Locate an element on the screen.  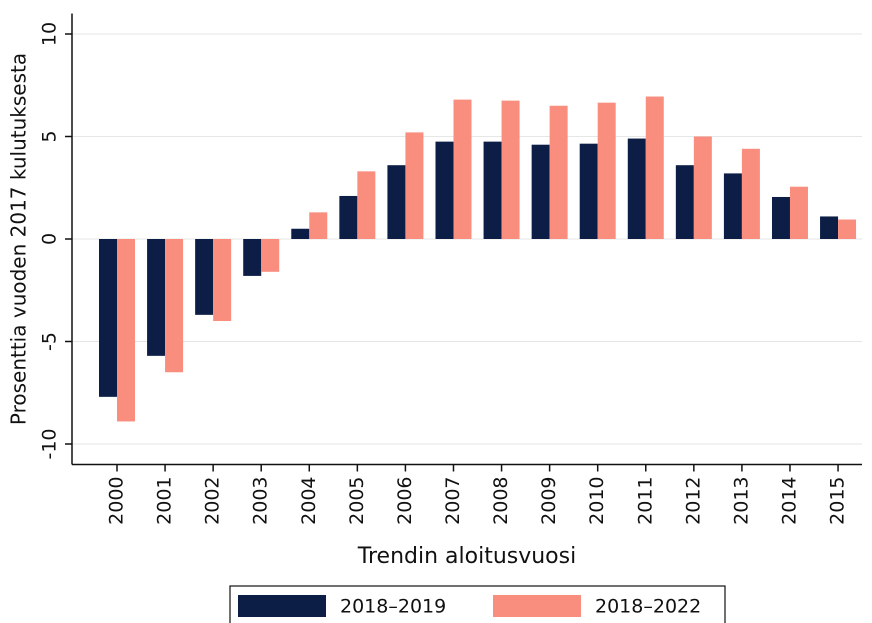
x-tick-label: 2008 is located at coordinates (501, 501).